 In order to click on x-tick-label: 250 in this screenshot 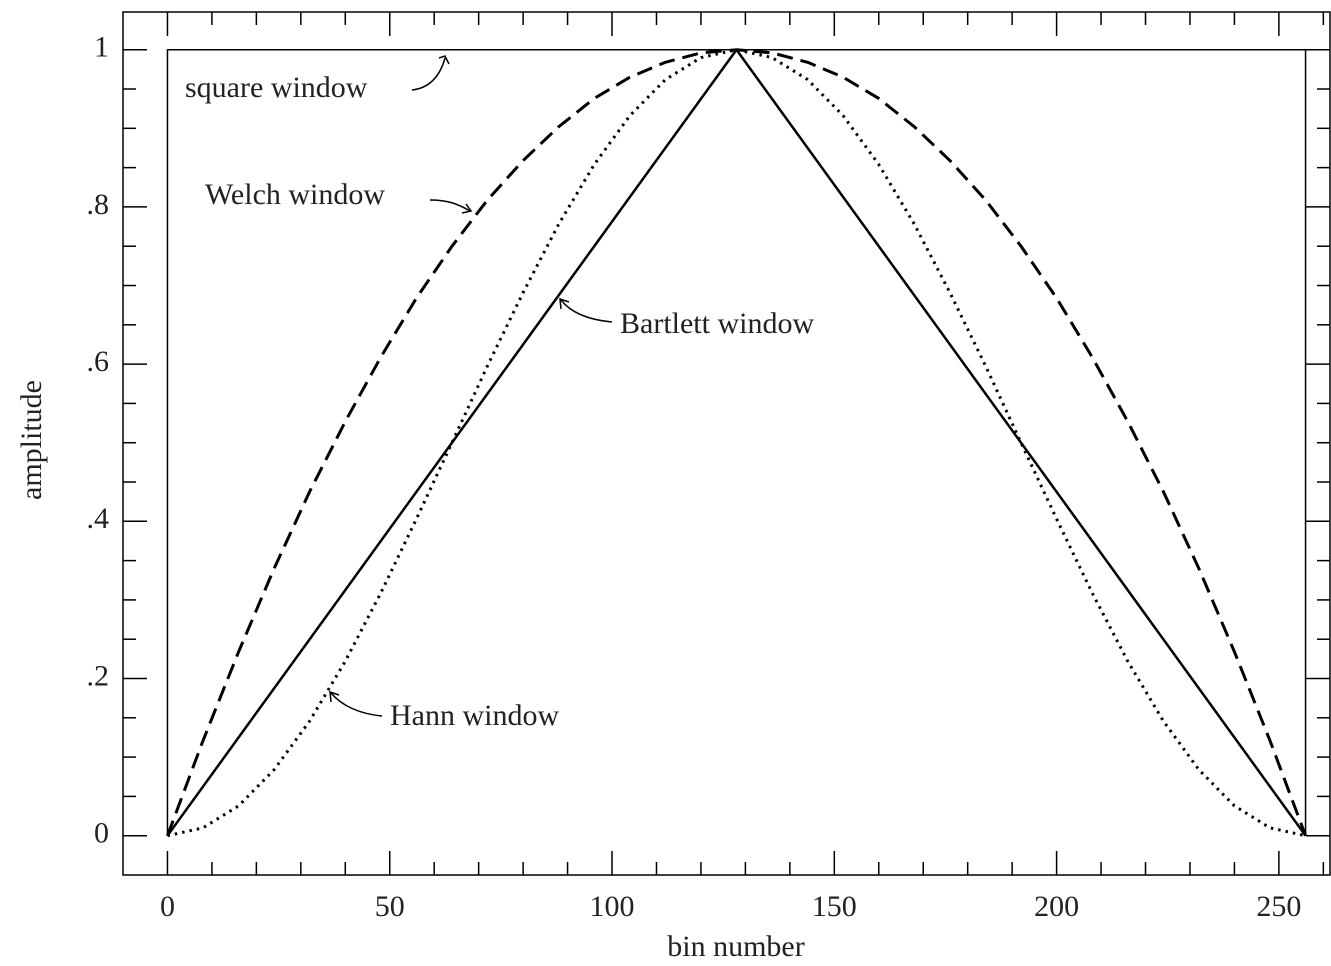, I will do `click(1278, 906)`.